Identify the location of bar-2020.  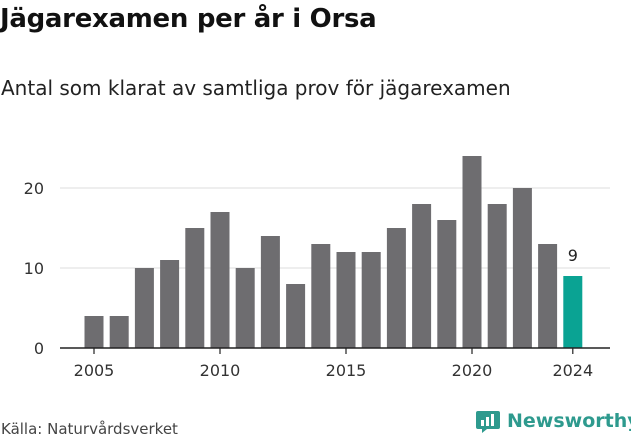
(472, 252).